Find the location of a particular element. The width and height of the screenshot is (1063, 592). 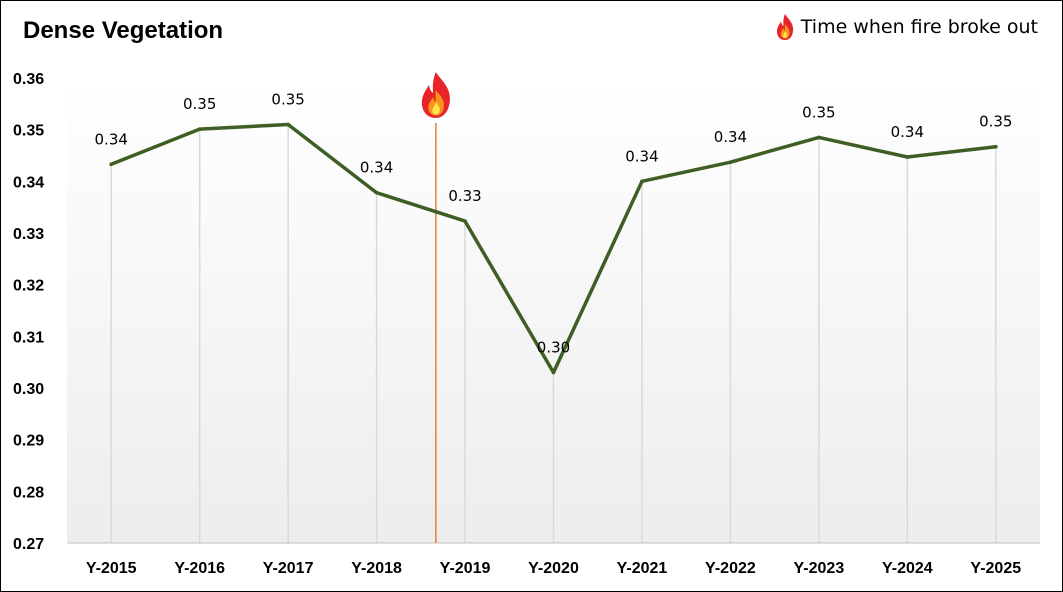

x-tick-label: Y-2015 is located at coordinates (111, 568).